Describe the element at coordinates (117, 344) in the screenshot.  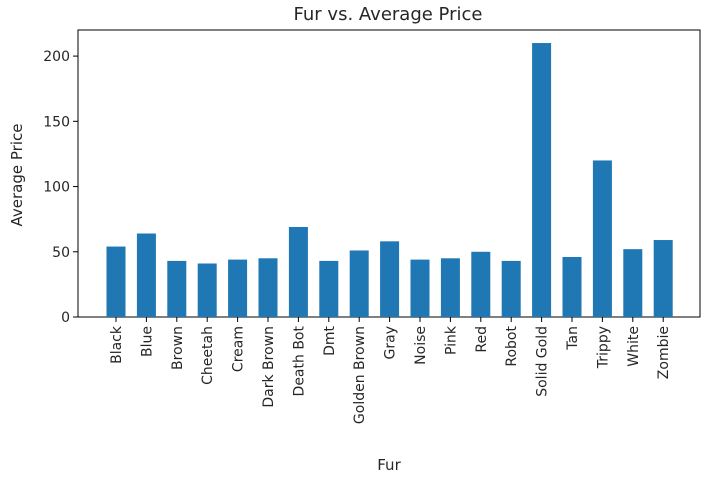
I see `x-tick-label: Black` at that location.